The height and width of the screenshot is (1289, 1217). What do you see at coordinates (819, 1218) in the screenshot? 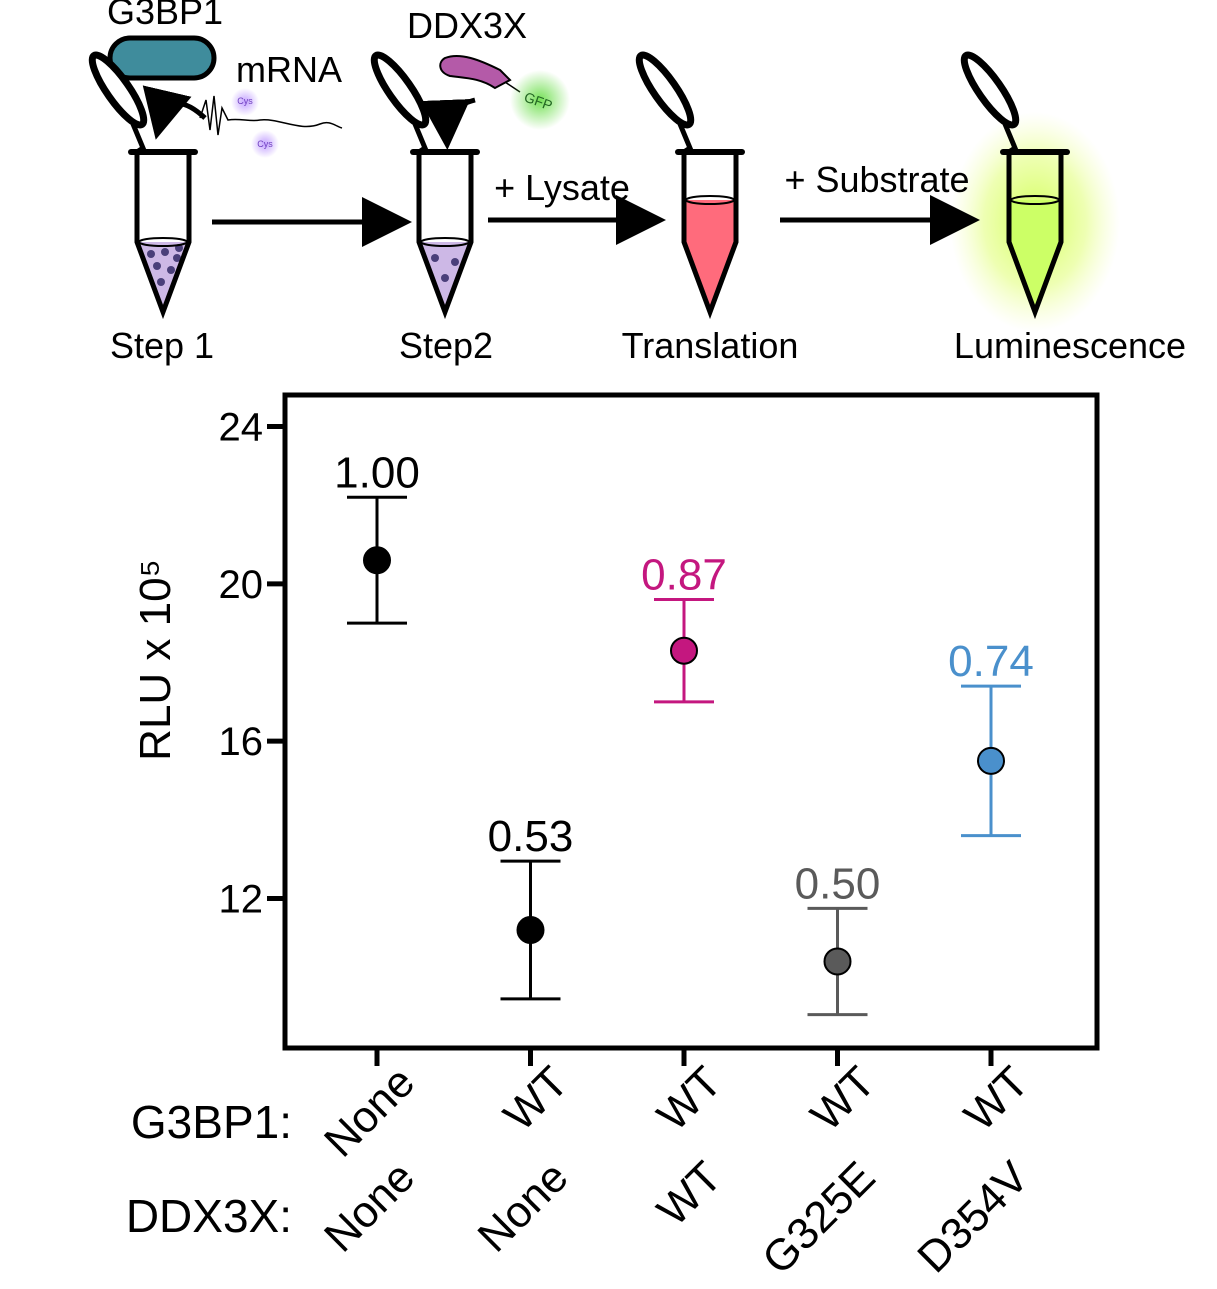
I see `category-label: G325E` at bounding box center [819, 1218].